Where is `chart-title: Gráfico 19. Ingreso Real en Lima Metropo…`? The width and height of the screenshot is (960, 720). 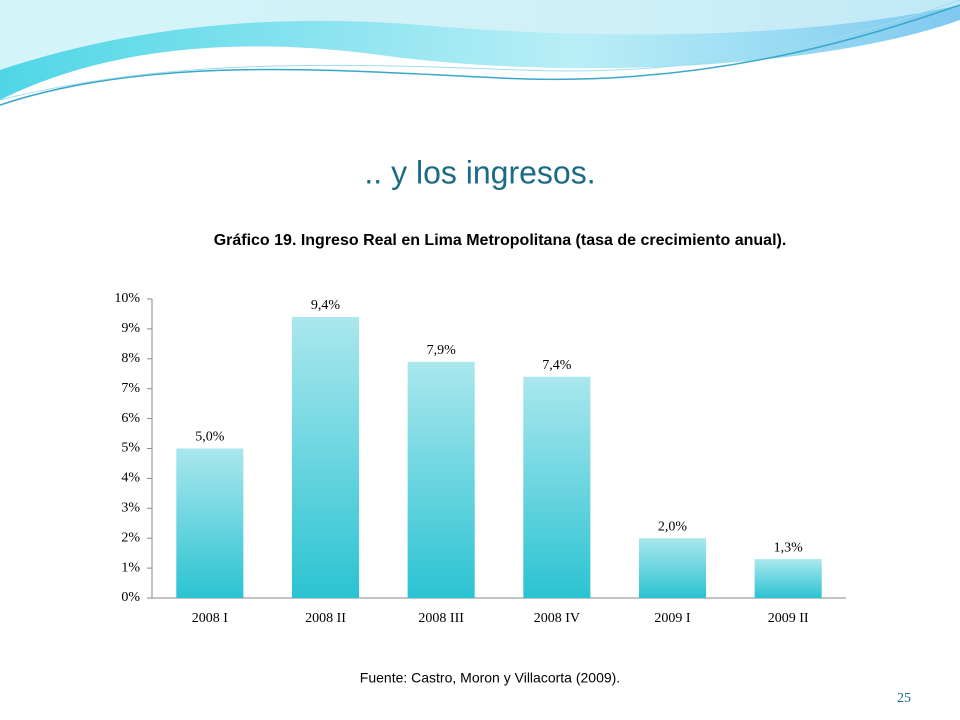
chart-title: Gráfico 19. Ingreso Real en Lima Metropo… is located at coordinates (500, 240).